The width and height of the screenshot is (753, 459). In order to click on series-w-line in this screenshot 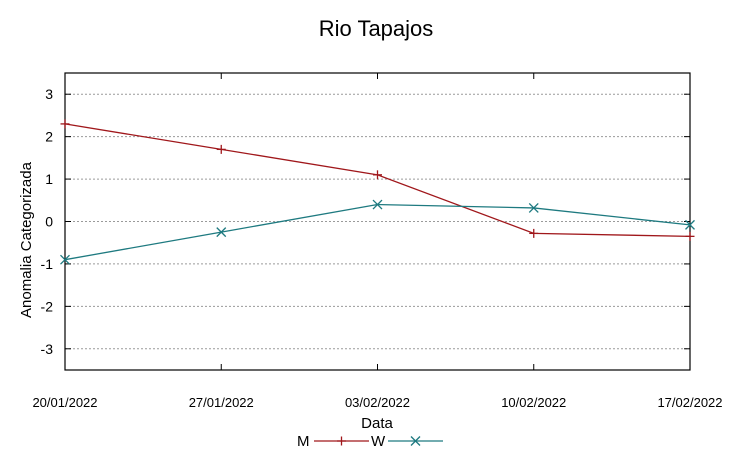, I will do `click(377, 232)`.